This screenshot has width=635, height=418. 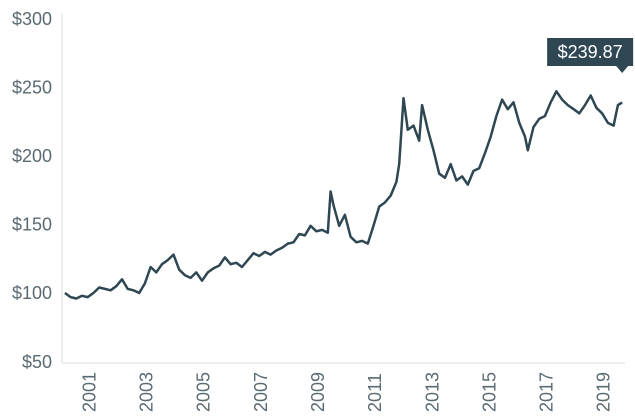 I want to click on y-tick-label: $100, so click(x=32, y=293).